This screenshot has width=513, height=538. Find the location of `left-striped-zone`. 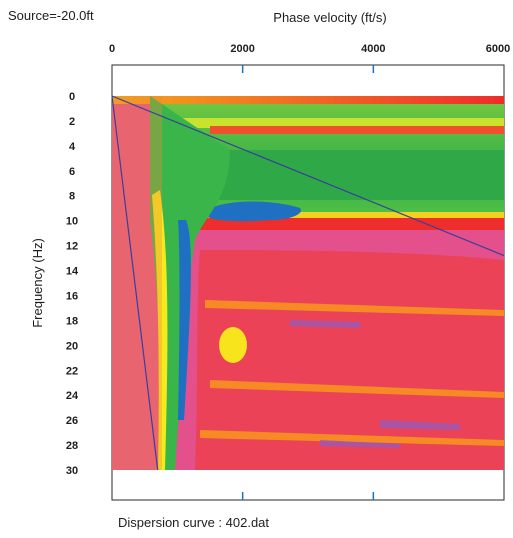

left-striped-zone is located at coordinates (137, 283).